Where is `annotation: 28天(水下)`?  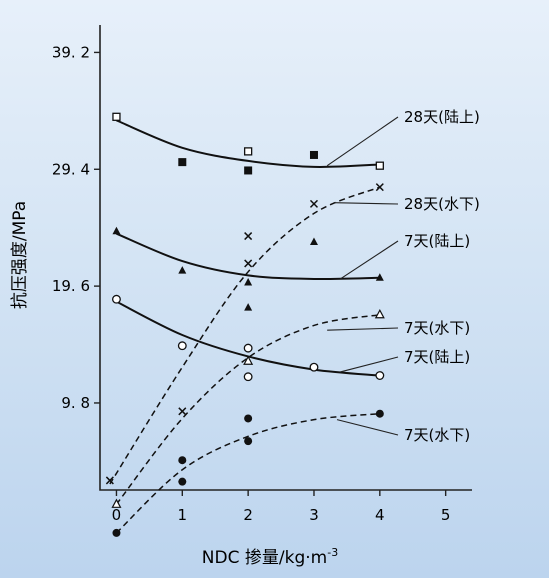
annotation: 28天(水下) is located at coordinates (406, 204).